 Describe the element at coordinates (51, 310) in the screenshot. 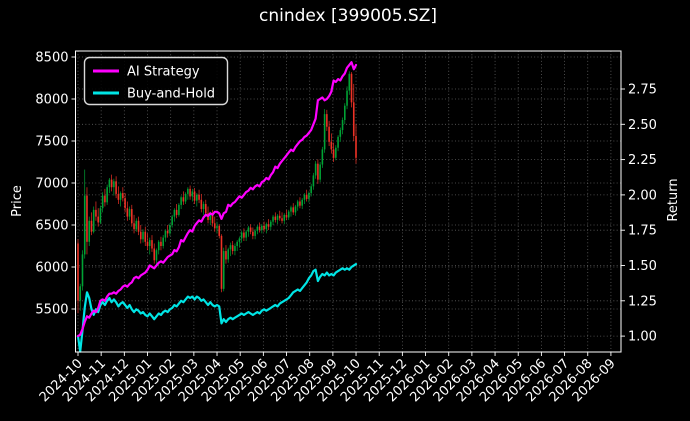

I see `price-tick-label: 5500` at that location.